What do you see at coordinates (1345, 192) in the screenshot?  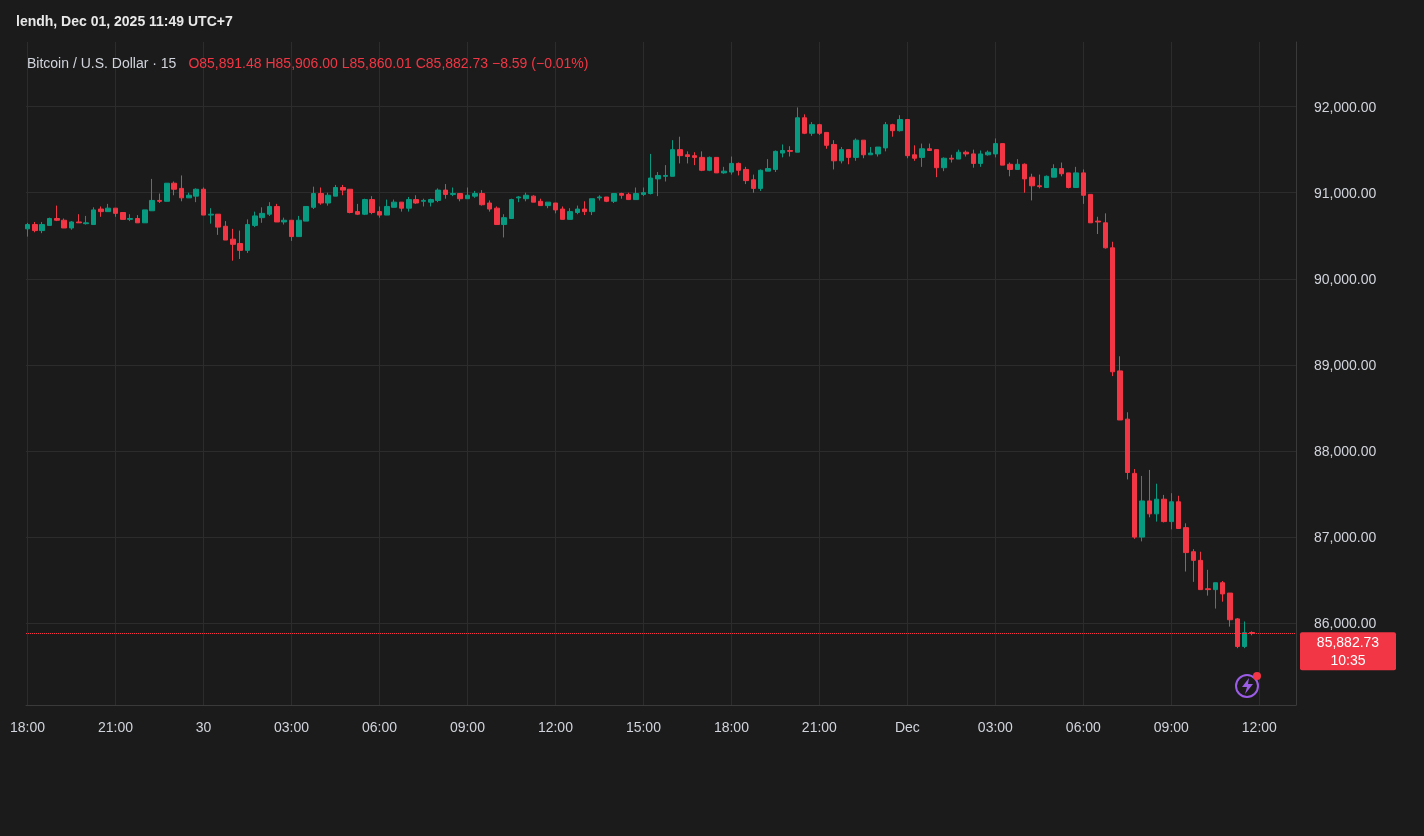 I see `y-tick-label: 91,000.00` at bounding box center [1345, 192].